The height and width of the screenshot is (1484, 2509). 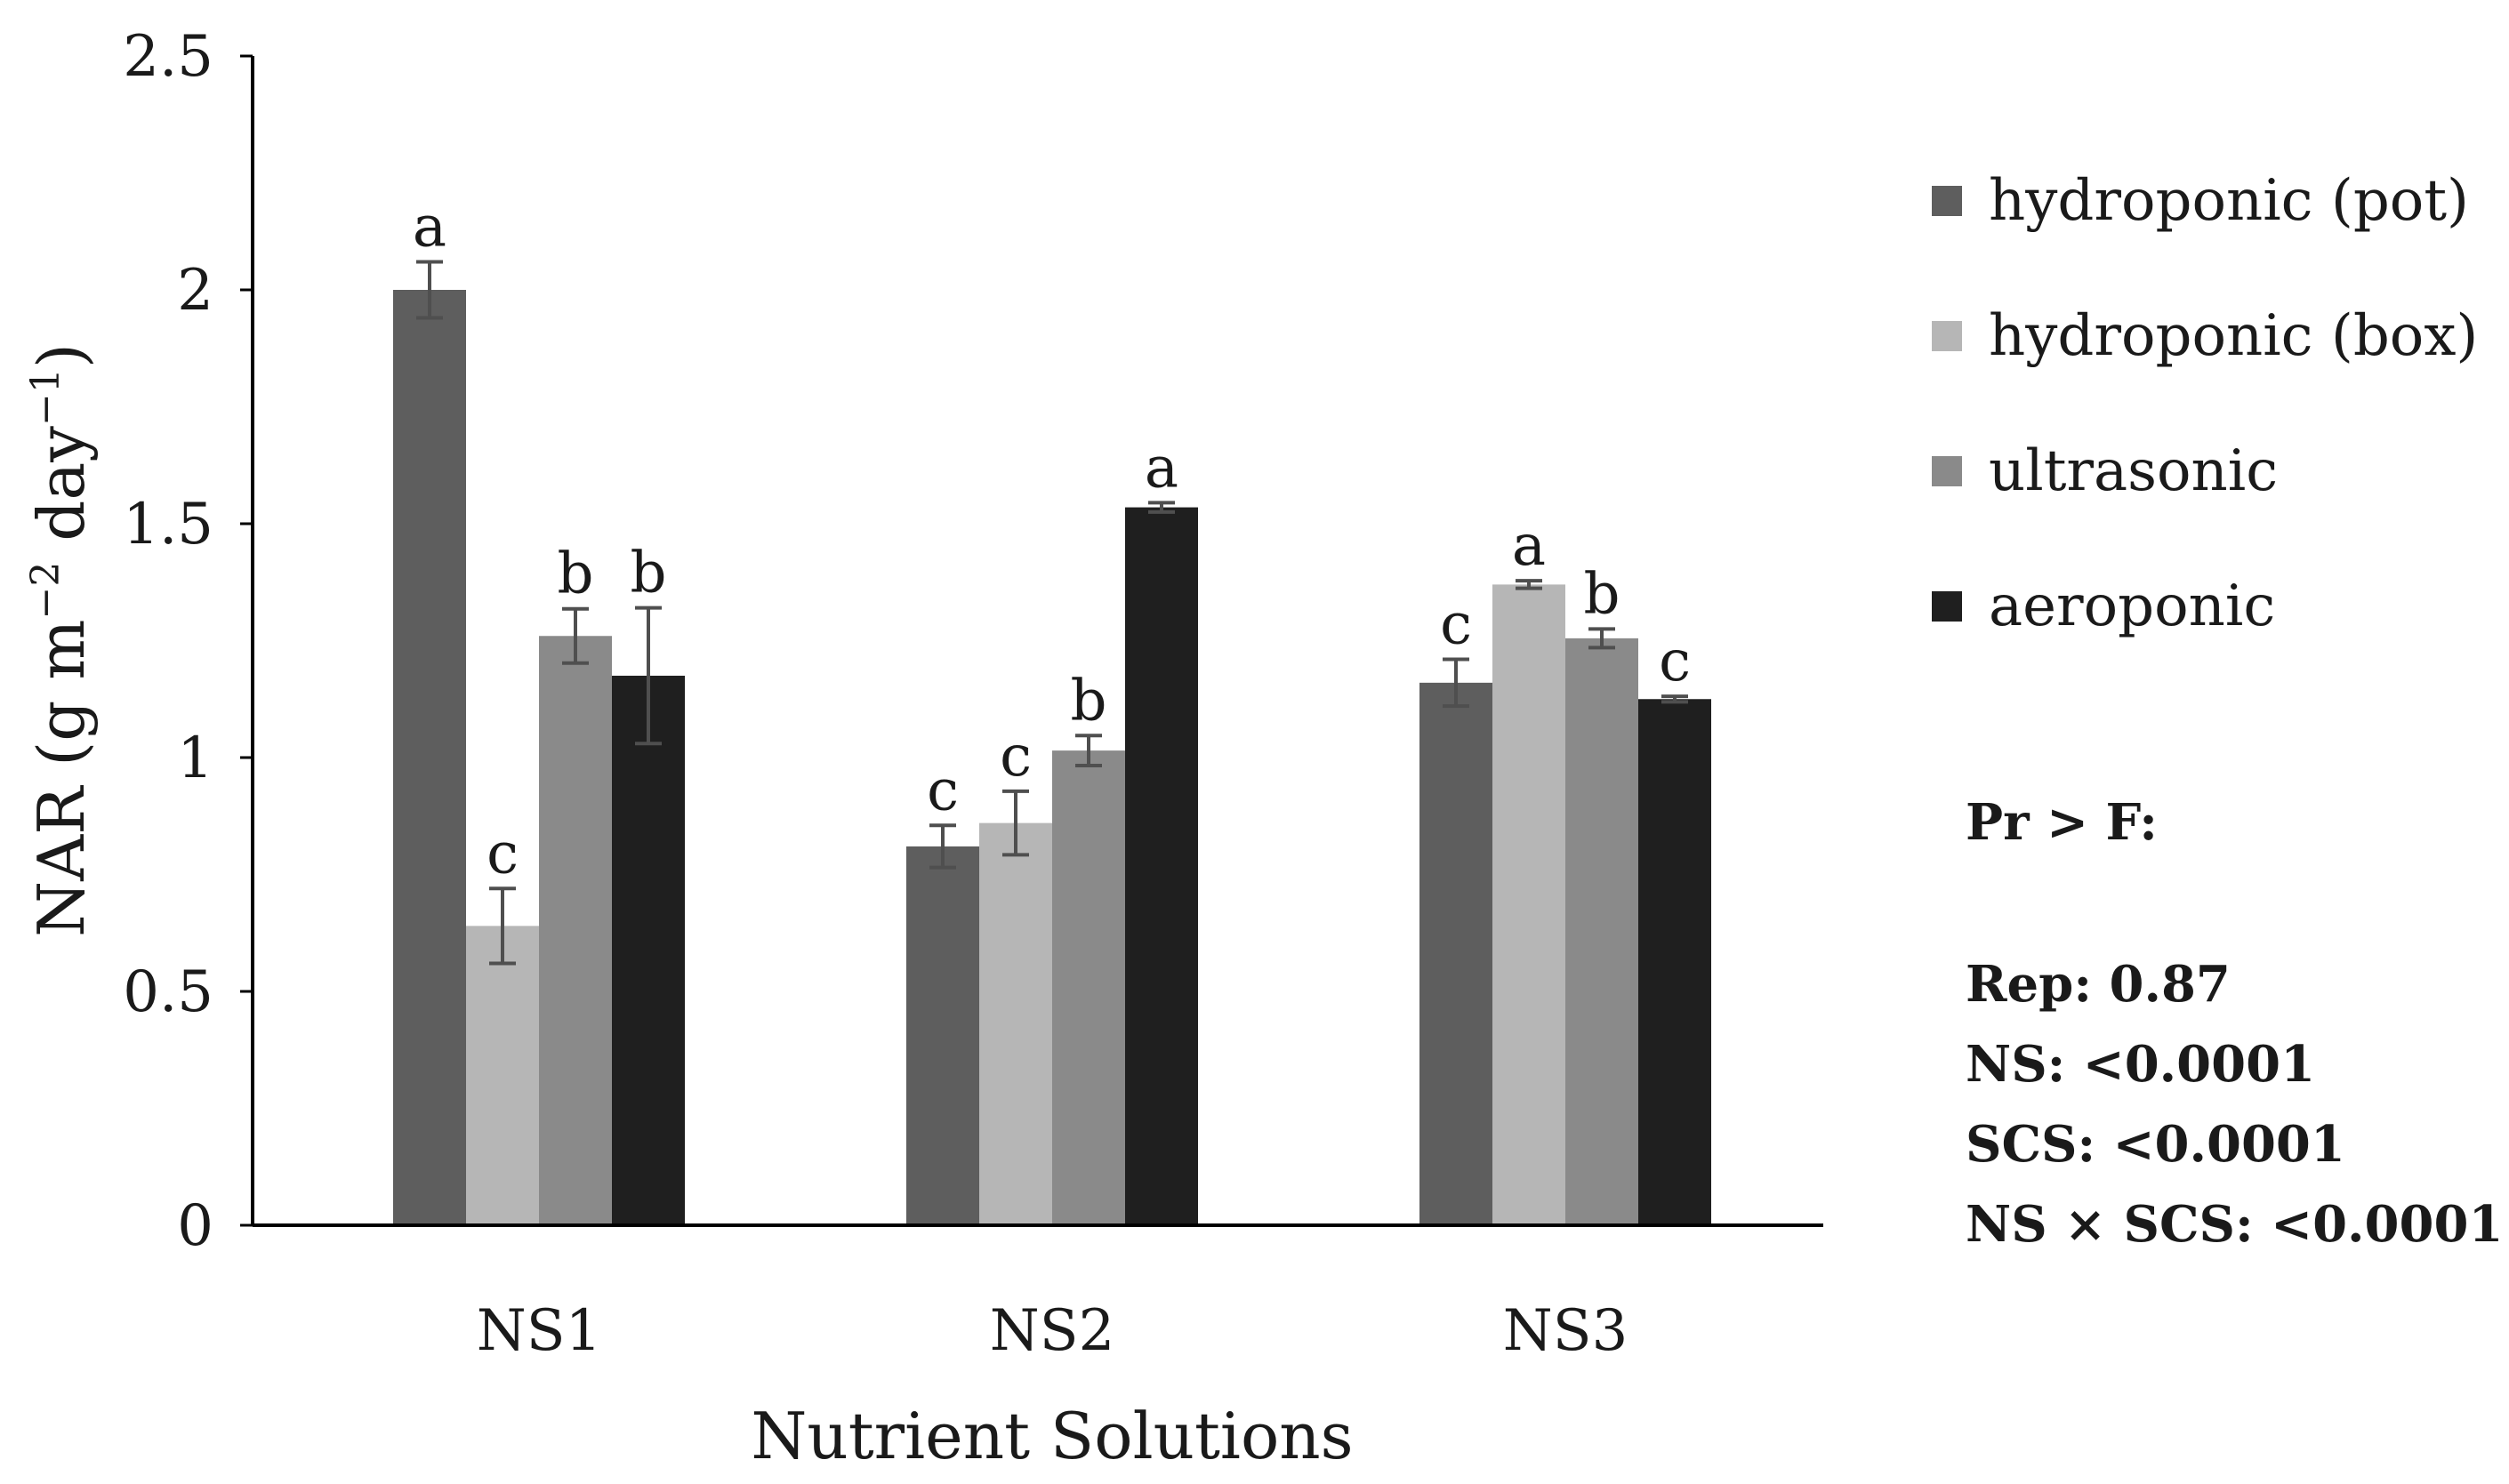 I want to click on y-axis-title-mid: day, so click(x=61, y=494).